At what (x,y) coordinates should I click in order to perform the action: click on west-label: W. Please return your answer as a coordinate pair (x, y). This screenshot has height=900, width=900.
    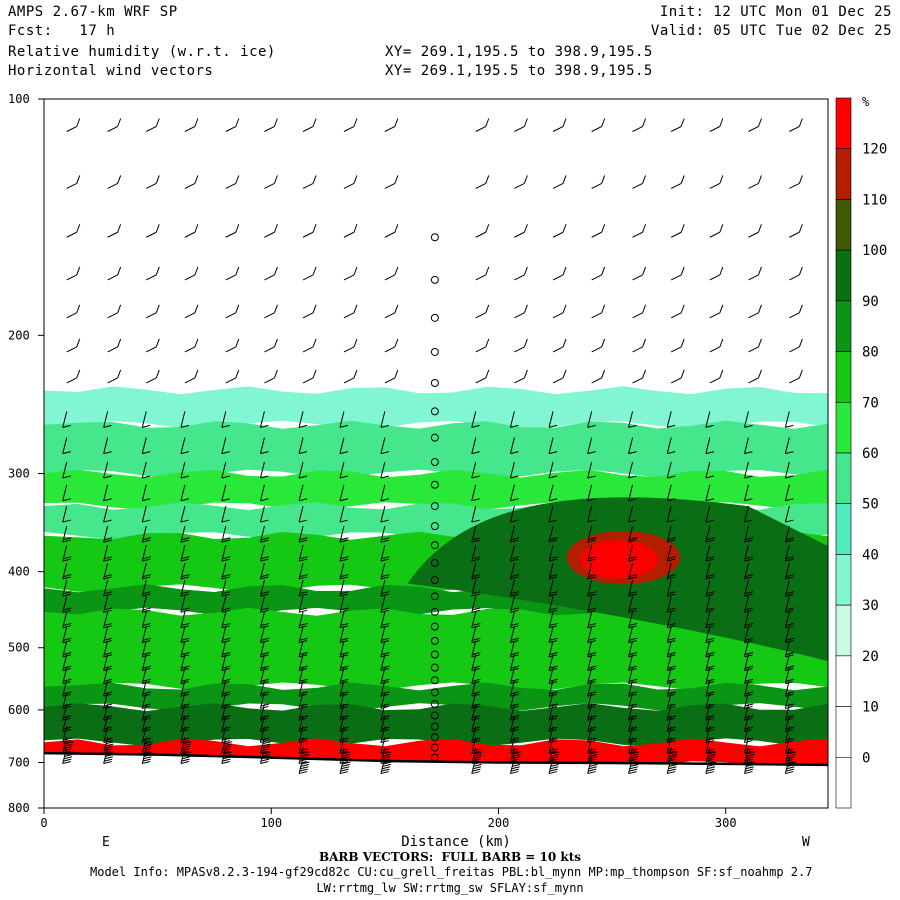
    Looking at the image, I should click on (806, 842).